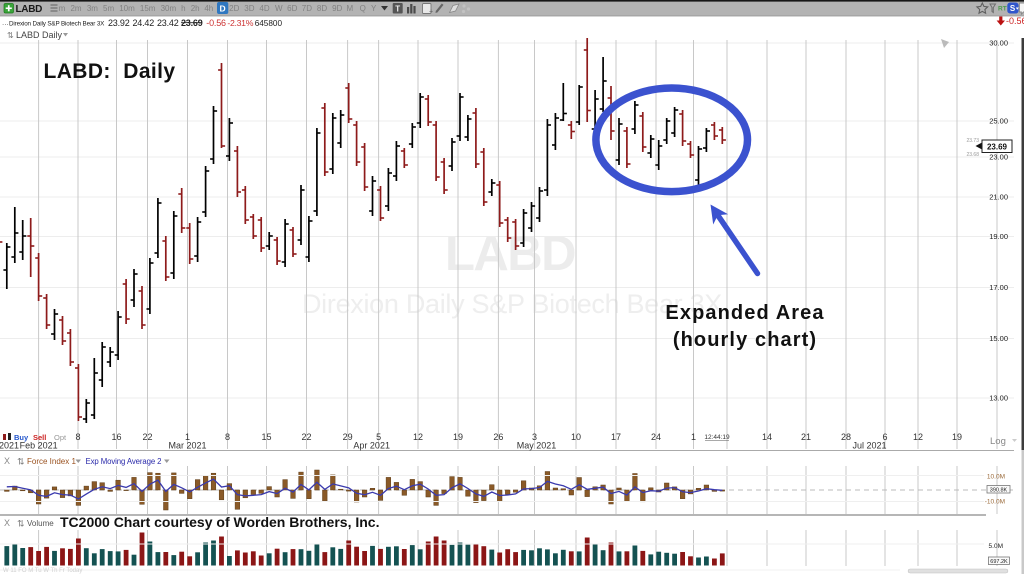 The width and height of the screenshot is (1024, 574). What do you see at coordinates (208, 8) in the screenshot?
I see `svg-text: 4h` at bounding box center [208, 8].